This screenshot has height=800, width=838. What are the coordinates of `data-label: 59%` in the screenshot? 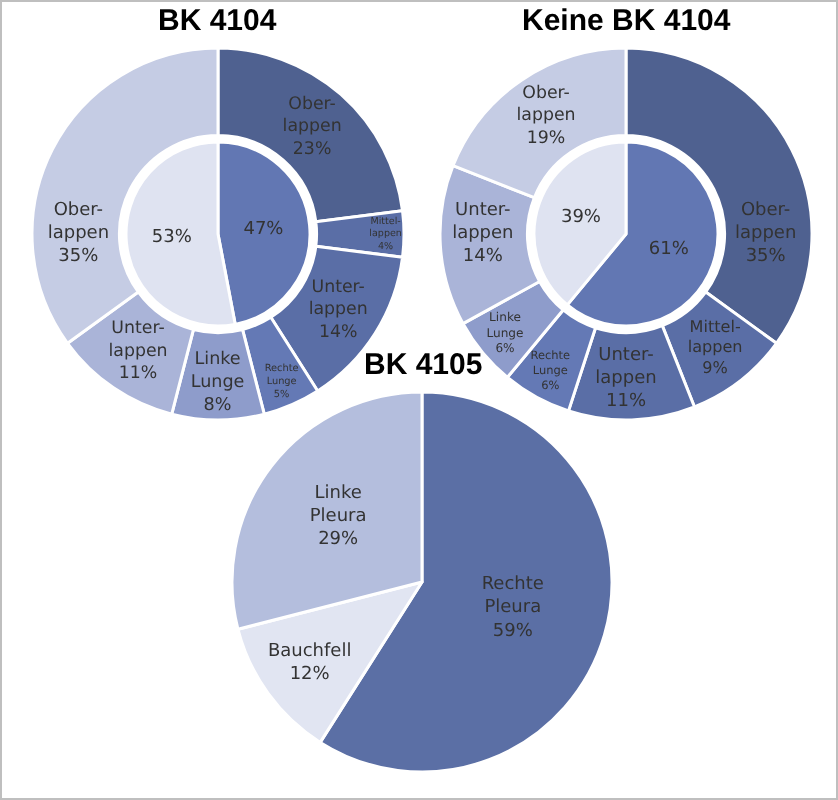 It's located at (513, 631).